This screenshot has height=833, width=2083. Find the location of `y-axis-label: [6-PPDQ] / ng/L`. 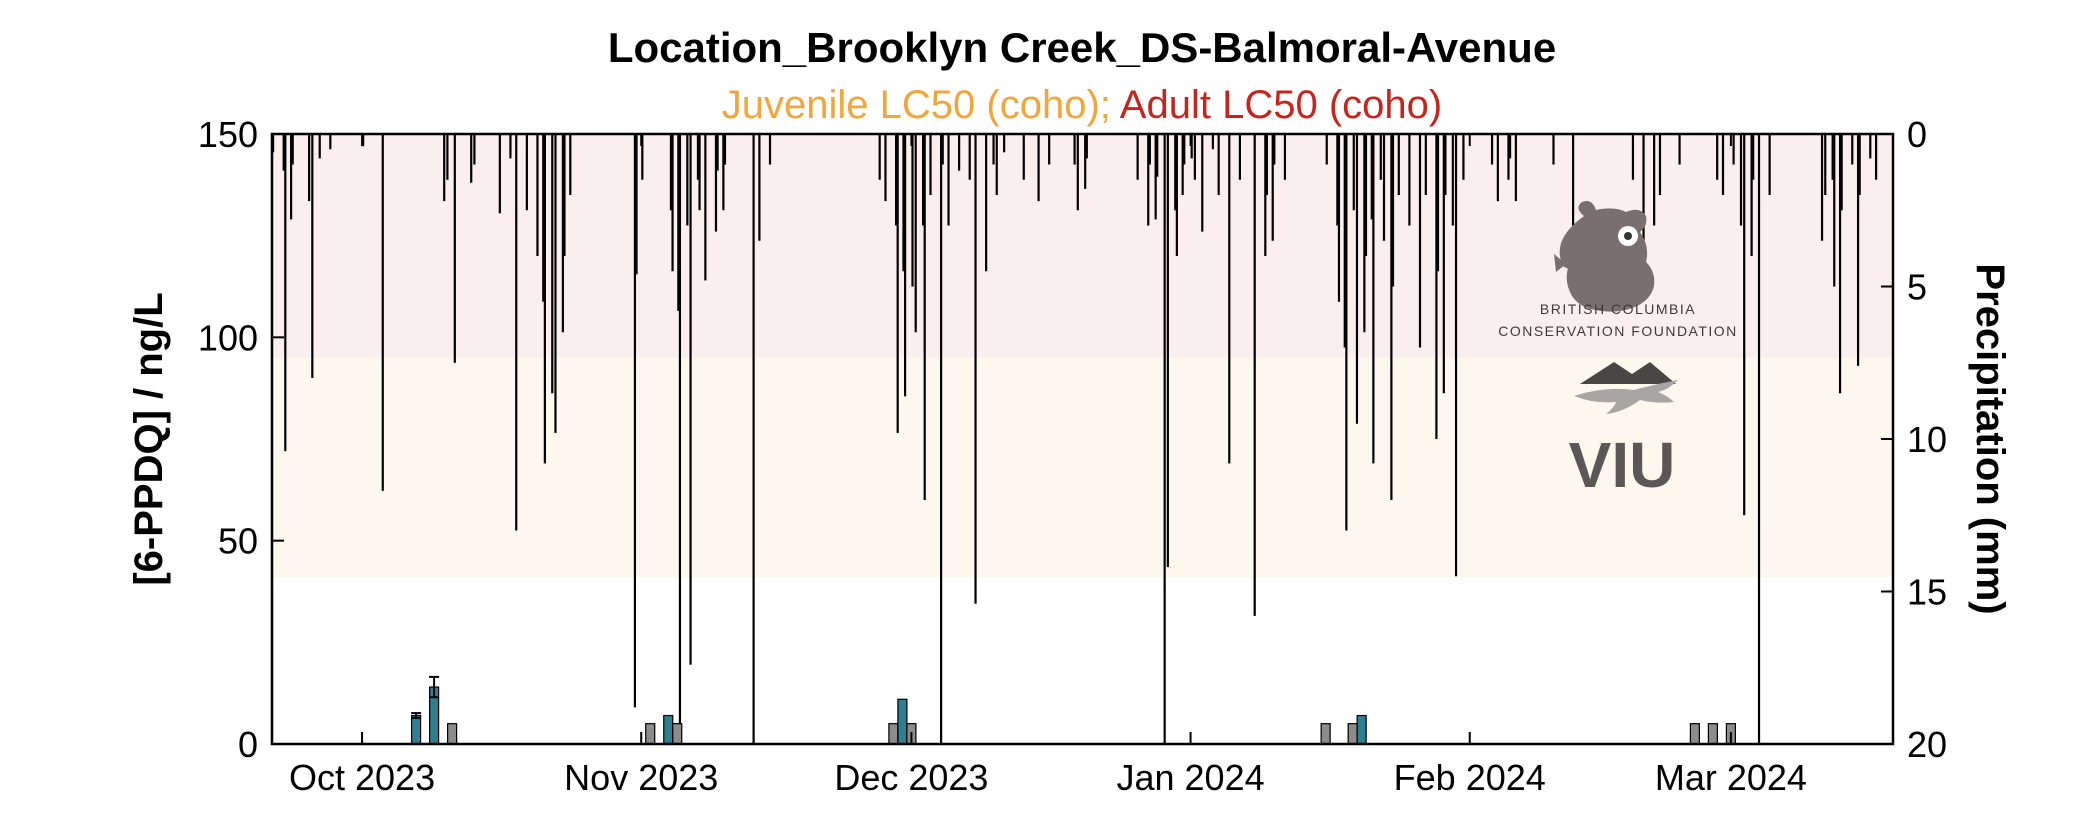

y-axis-label: [6-PPDQ] / ng/L is located at coordinates (149, 438).